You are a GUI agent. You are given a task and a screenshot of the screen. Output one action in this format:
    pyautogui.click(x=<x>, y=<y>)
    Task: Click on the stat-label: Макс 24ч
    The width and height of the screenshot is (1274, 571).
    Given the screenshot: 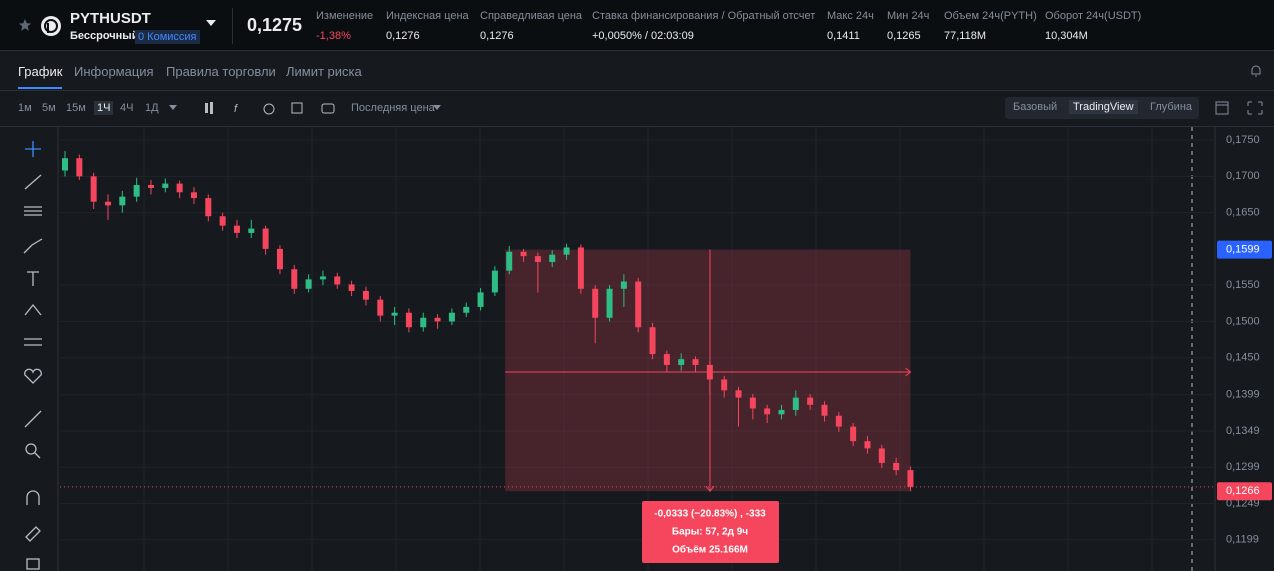 What is the action you would take?
    pyautogui.click(x=850, y=16)
    